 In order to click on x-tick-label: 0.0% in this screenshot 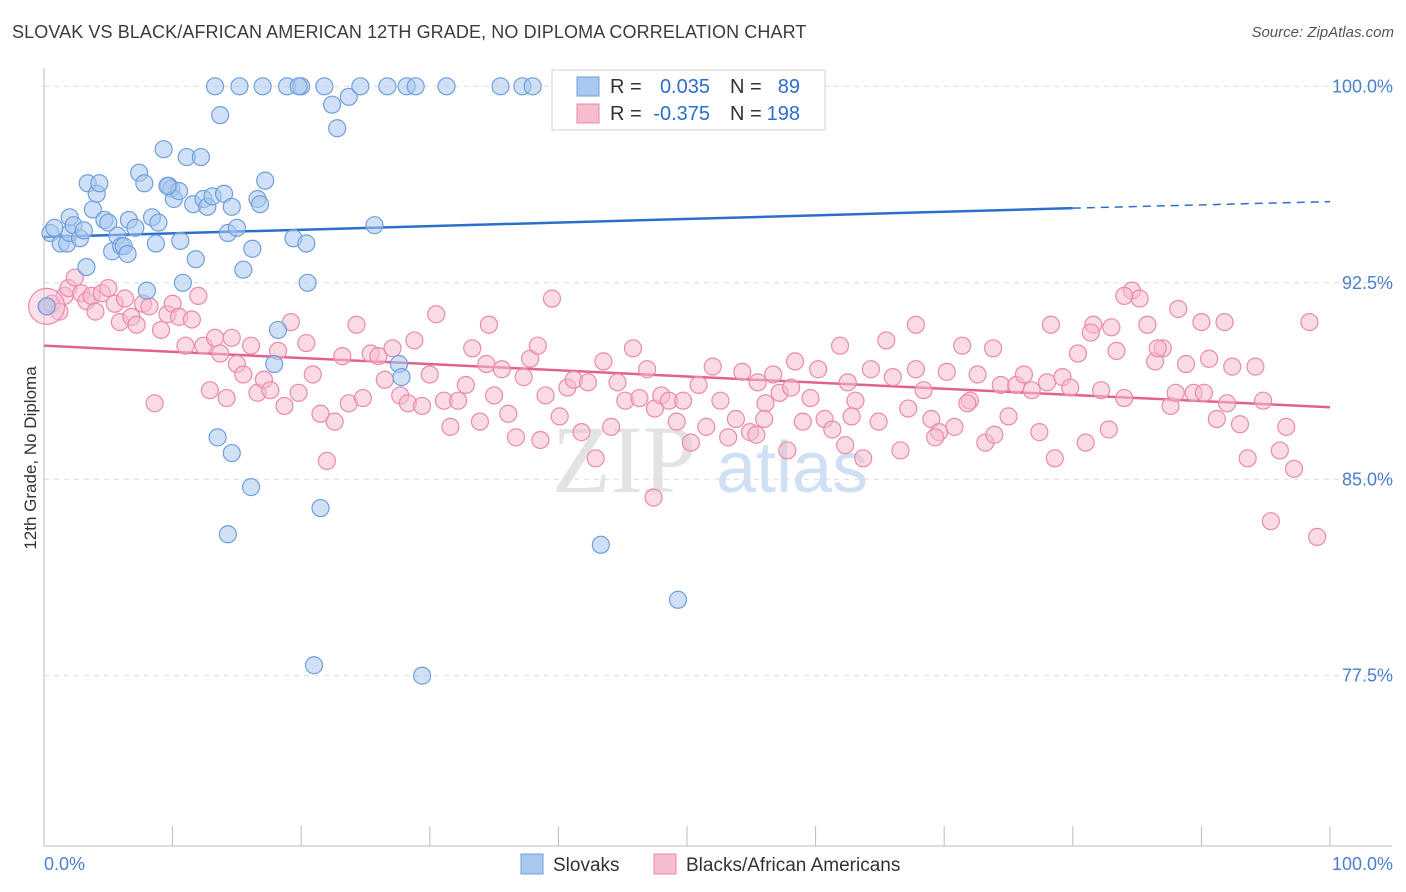, I will do `click(64, 864)`.